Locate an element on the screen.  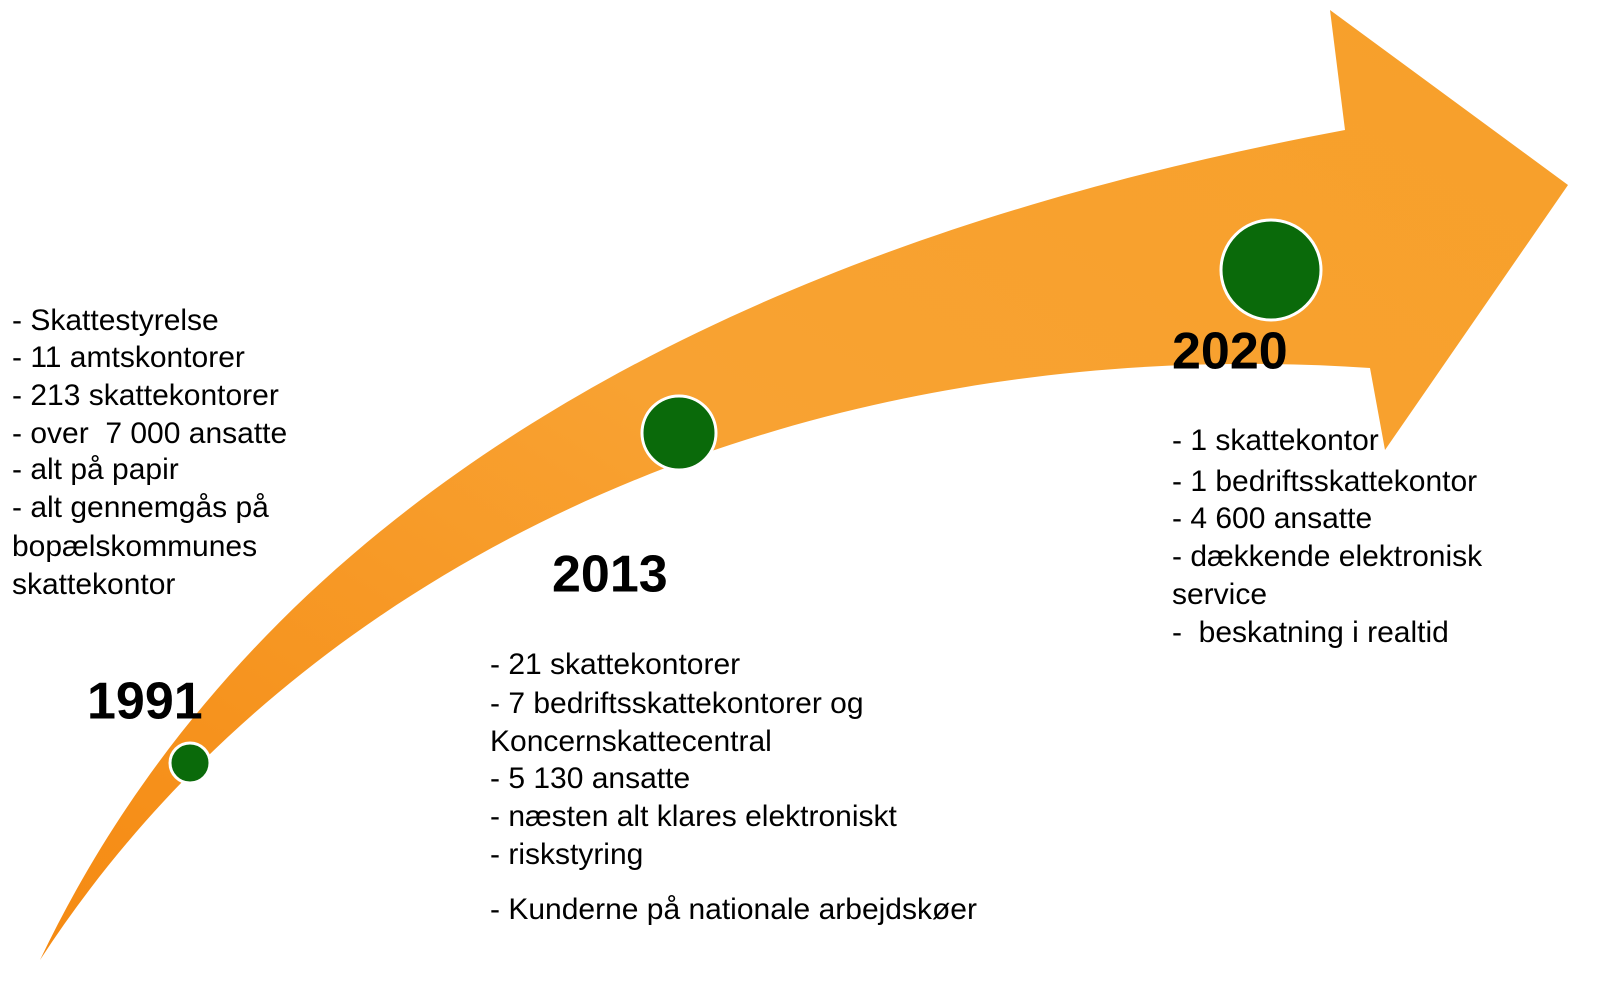
milestone-item: - Kunderne på nationale arbejdskøer is located at coordinates (733, 909).